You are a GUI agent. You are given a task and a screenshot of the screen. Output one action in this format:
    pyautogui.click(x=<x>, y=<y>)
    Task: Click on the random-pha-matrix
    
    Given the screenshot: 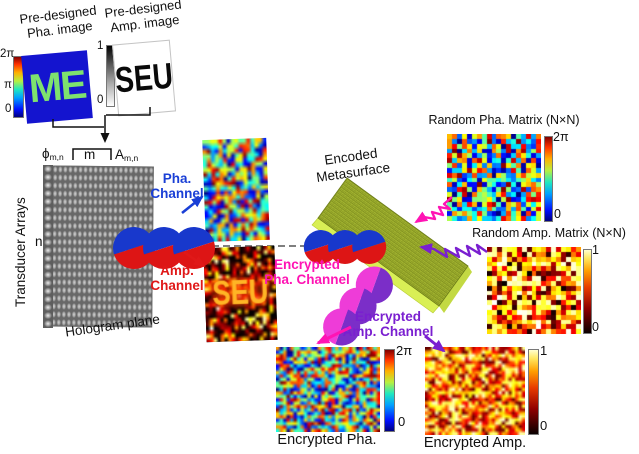 What is the action you would take?
    pyautogui.click(x=494, y=177)
    